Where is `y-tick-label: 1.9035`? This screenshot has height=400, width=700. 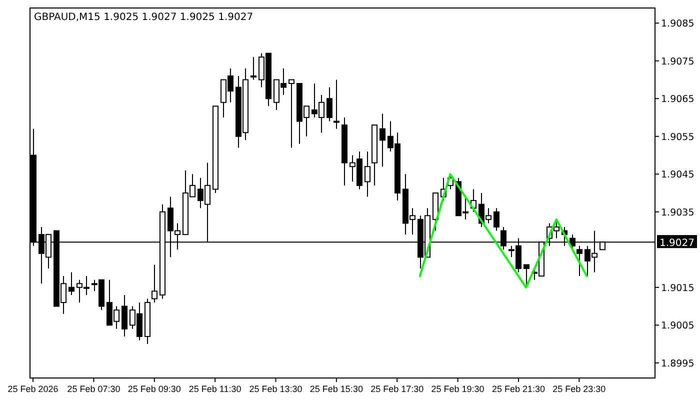
y-tick-label: 1.9035 is located at coordinates (677, 212).